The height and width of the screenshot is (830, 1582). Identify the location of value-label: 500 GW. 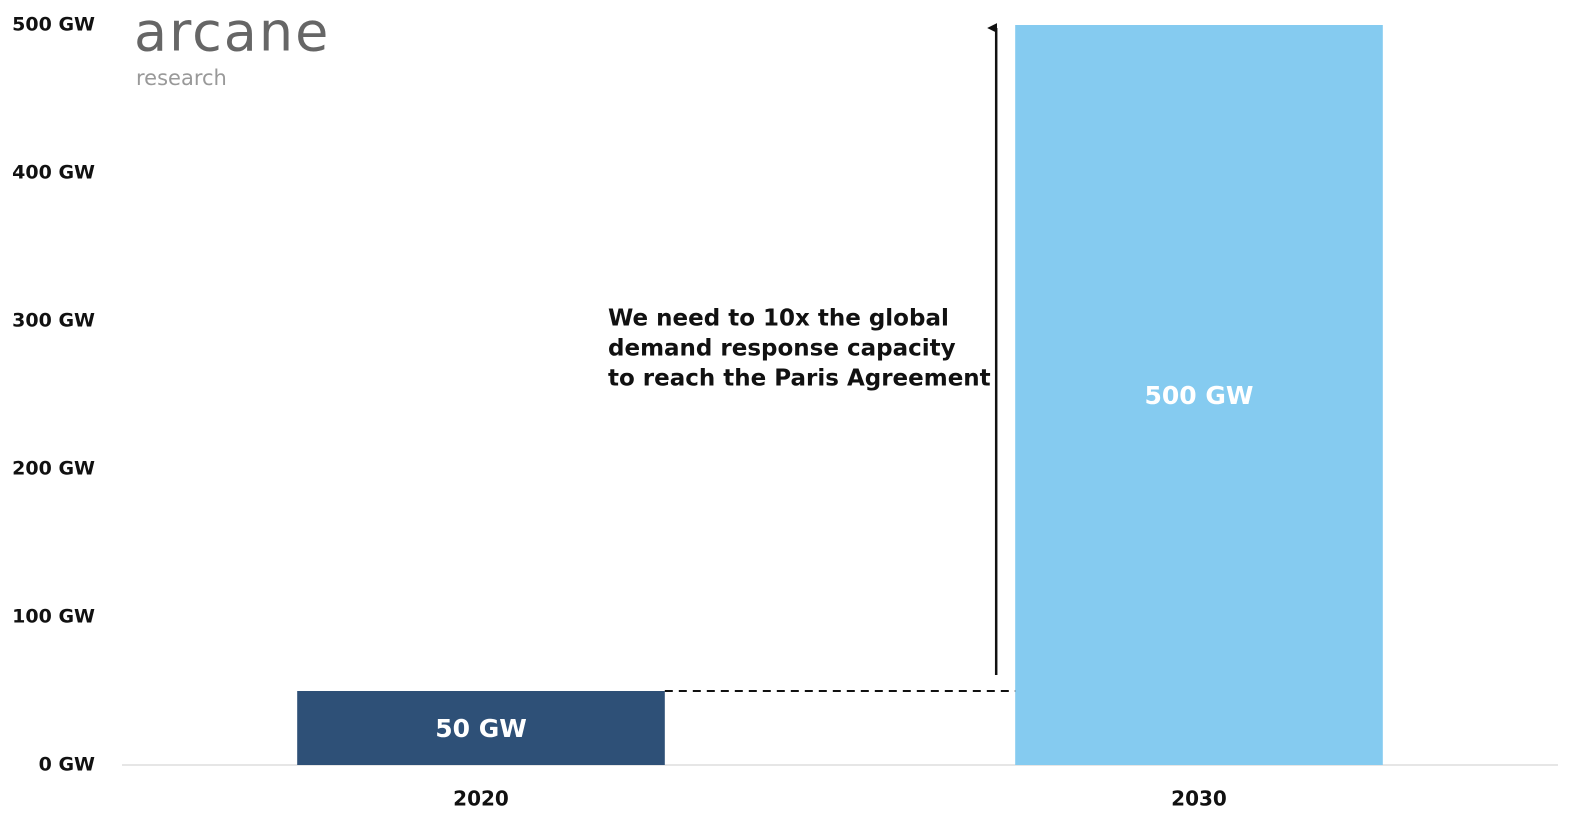
(1199, 395).